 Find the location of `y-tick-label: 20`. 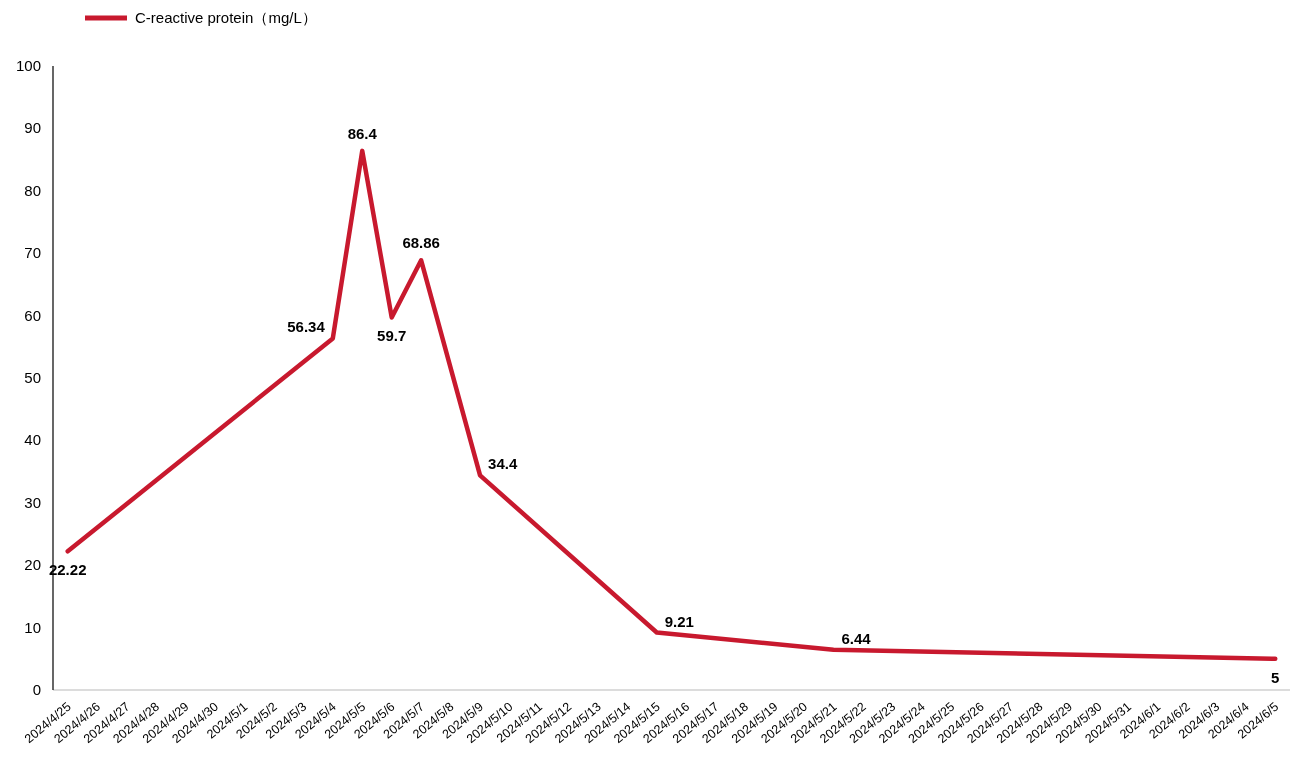

y-tick-label: 20 is located at coordinates (32, 565).